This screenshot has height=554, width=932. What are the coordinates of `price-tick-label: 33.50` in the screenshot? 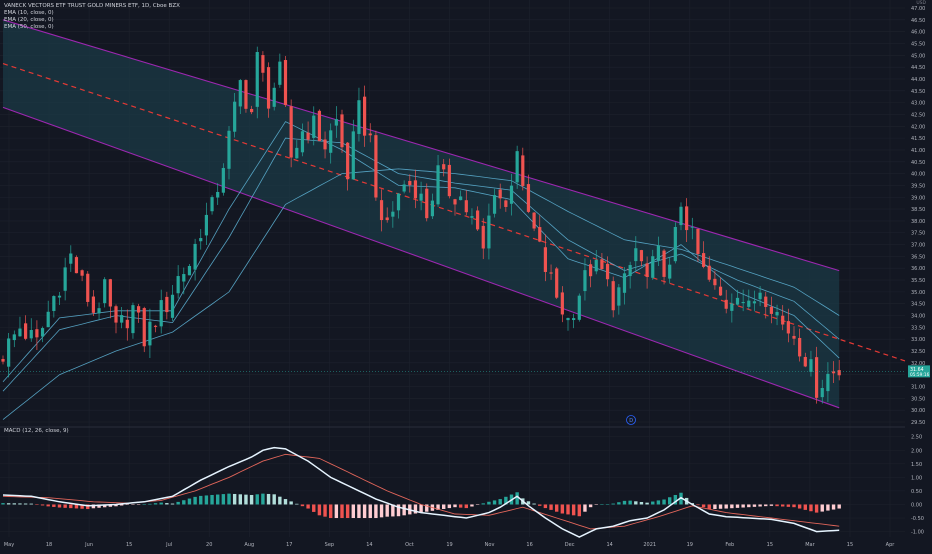 It's located at (918, 328).